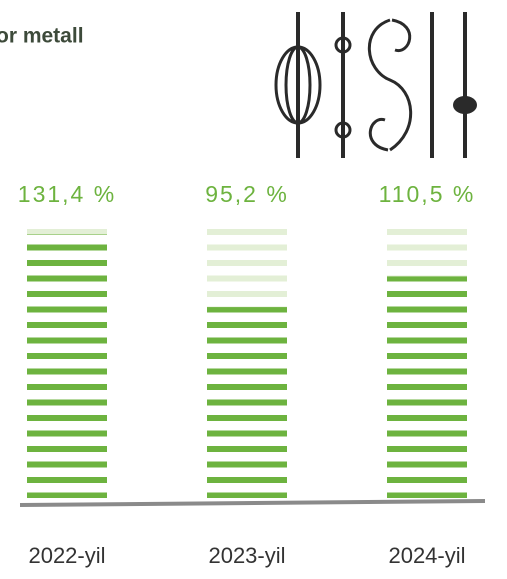 The image size is (507, 579). What do you see at coordinates (66, 555) in the screenshot?
I see `x-tick-label: 2022-yil` at bounding box center [66, 555].